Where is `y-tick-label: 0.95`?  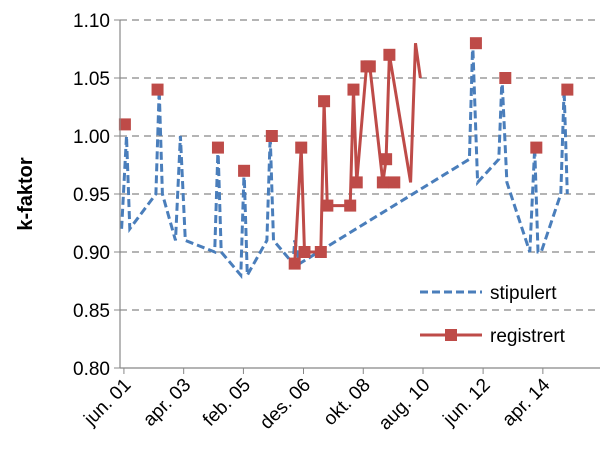 y-tick-label: 0.95 is located at coordinates (91, 195).